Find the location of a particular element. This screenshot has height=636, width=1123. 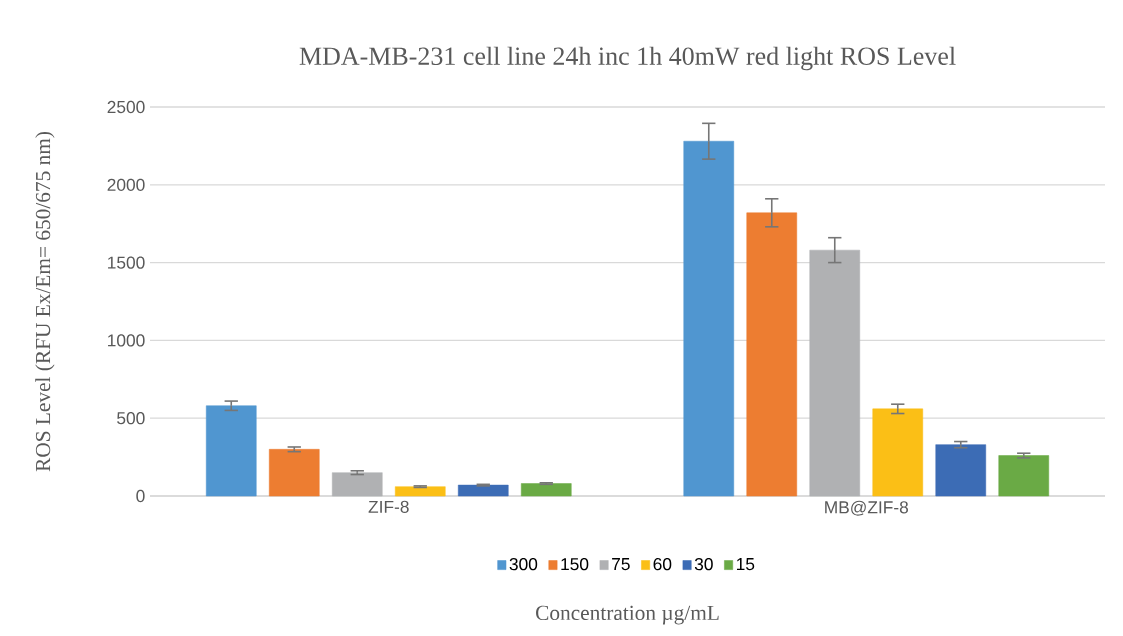

y-axis-title: ROS Level (RFU Ex/Em= 650/675 nm) is located at coordinates (45, 301).